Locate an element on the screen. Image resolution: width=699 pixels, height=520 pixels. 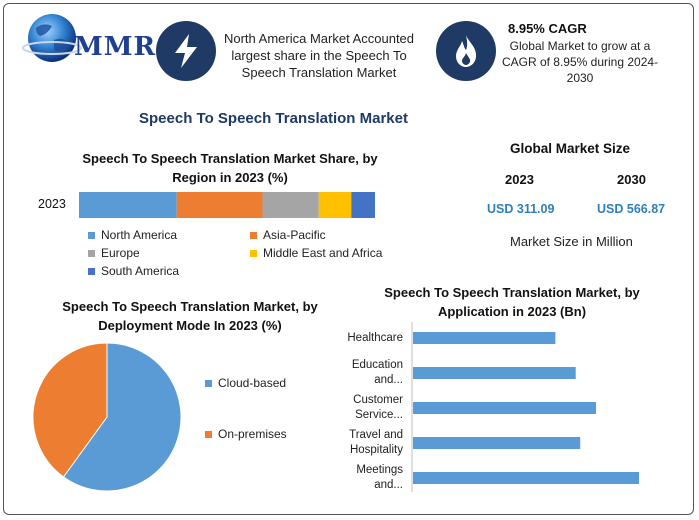
market-size-value-2030: USD 566.87 is located at coordinates (631, 209).